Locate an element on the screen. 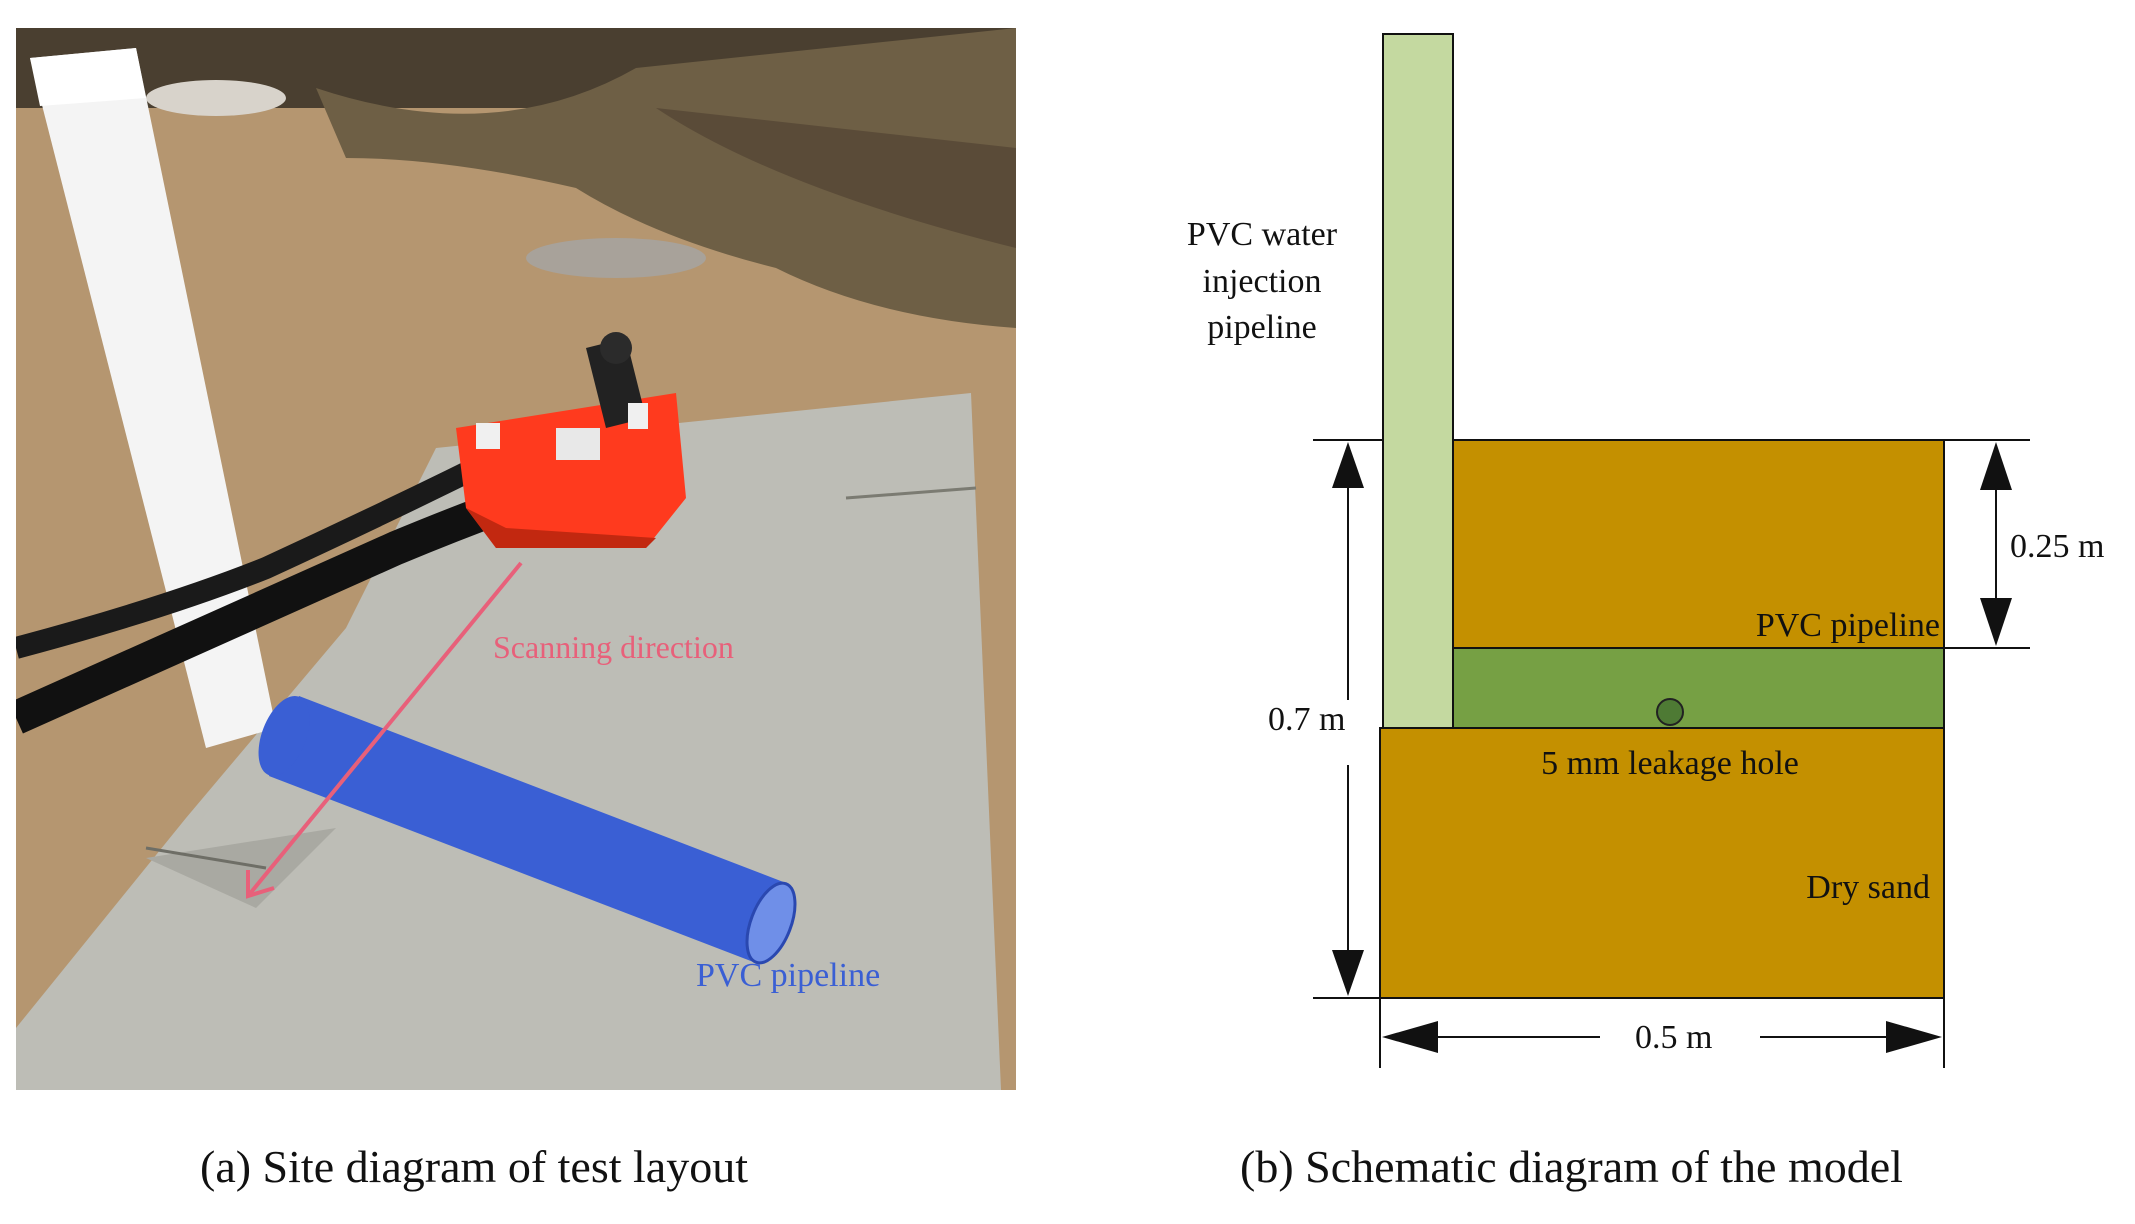 The image size is (2135, 1224). pvc-pipeline-schematic-label: PVC pipeline is located at coordinates (1848, 625).